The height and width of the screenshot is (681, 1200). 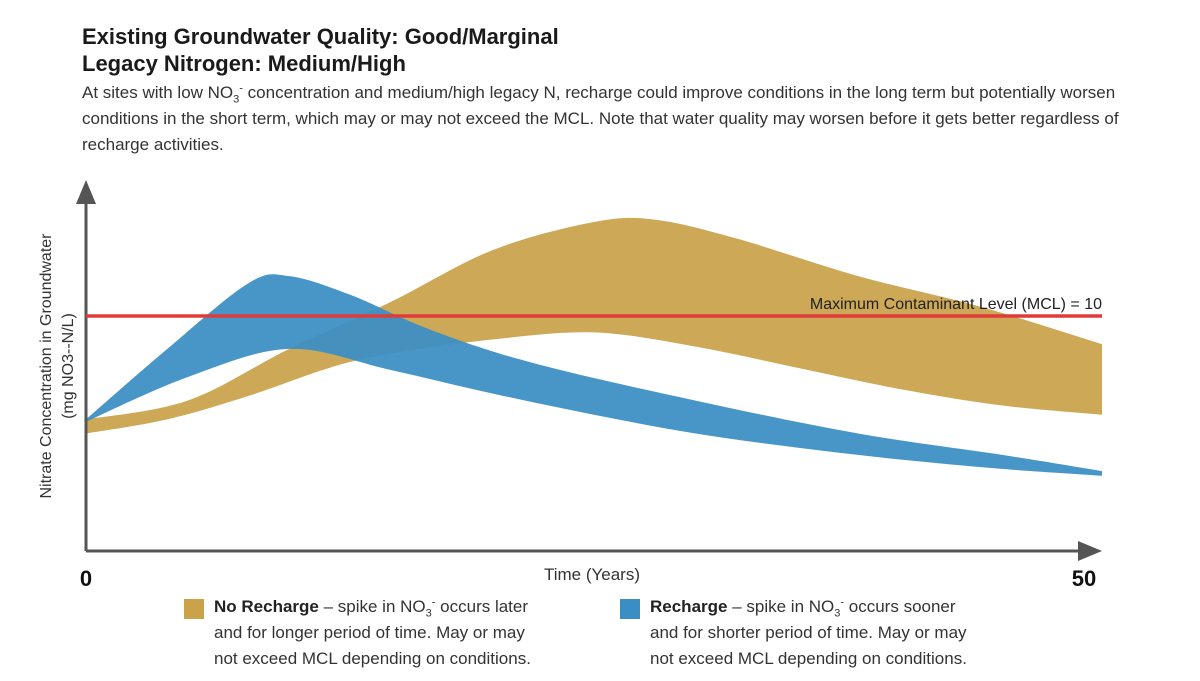 I want to click on legend-no-recharge-title: No Recharge, so click(x=266, y=606).